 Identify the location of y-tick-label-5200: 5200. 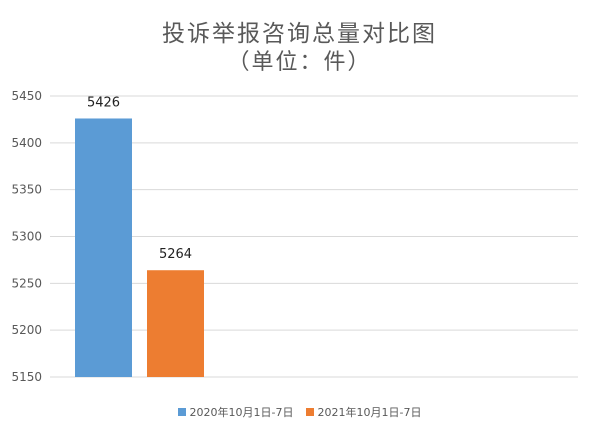
(26, 330).